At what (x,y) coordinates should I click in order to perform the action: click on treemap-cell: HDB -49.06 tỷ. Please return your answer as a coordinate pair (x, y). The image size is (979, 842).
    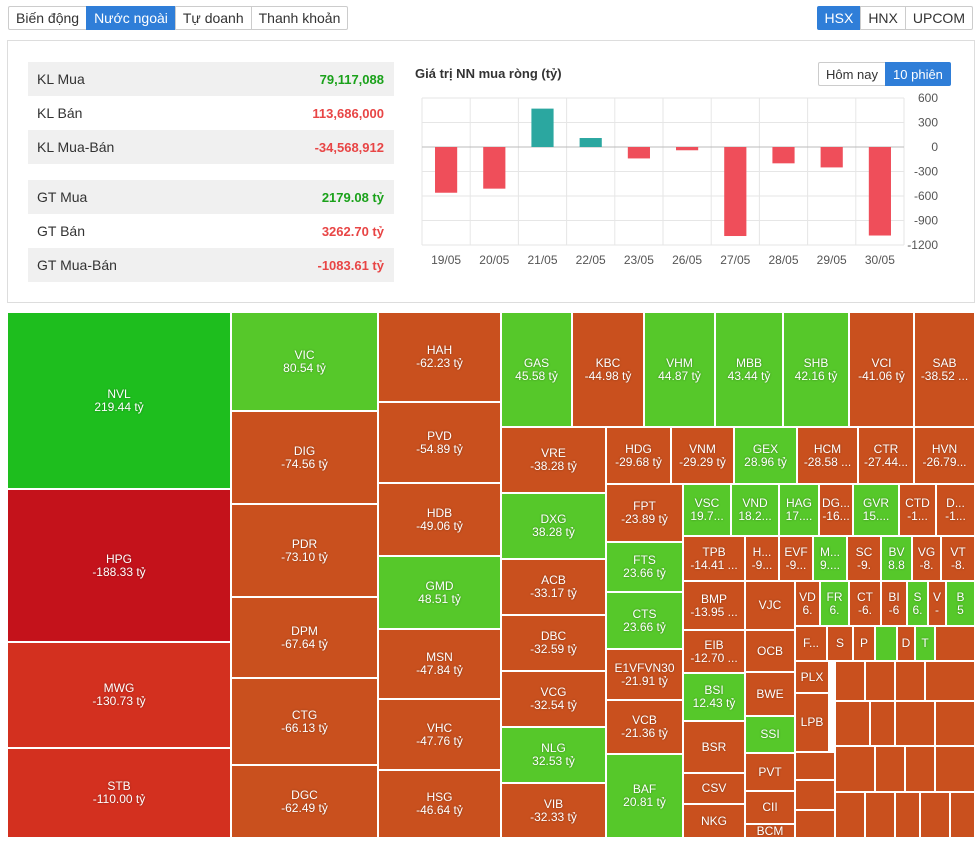
    Looking at the image, I should click on (439, 519).